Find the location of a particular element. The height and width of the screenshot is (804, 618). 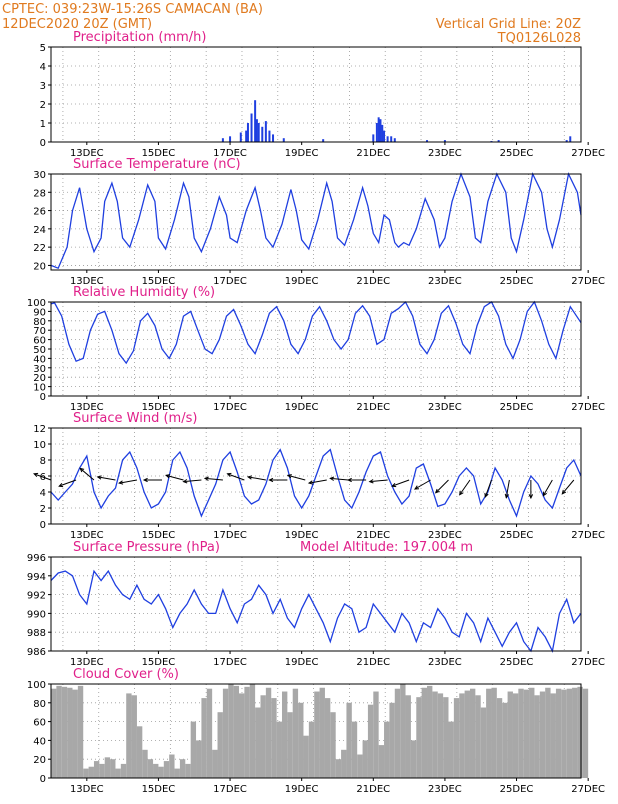

temp-xtick: 19DEC is located at coordinates (302, 281).